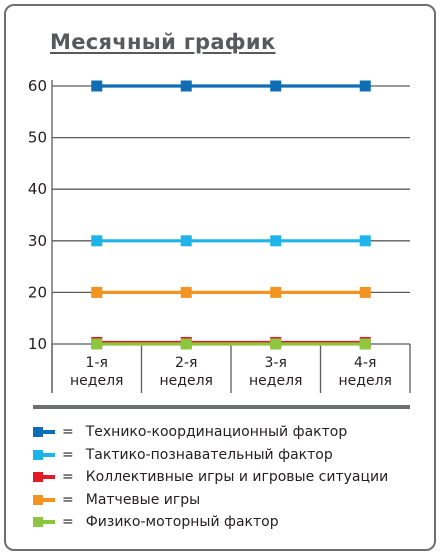  What do you see at coordinates (230, 500) in the screenshot?
I see `legend-item: = Матчевые игры` at bounding box center [230, 500].